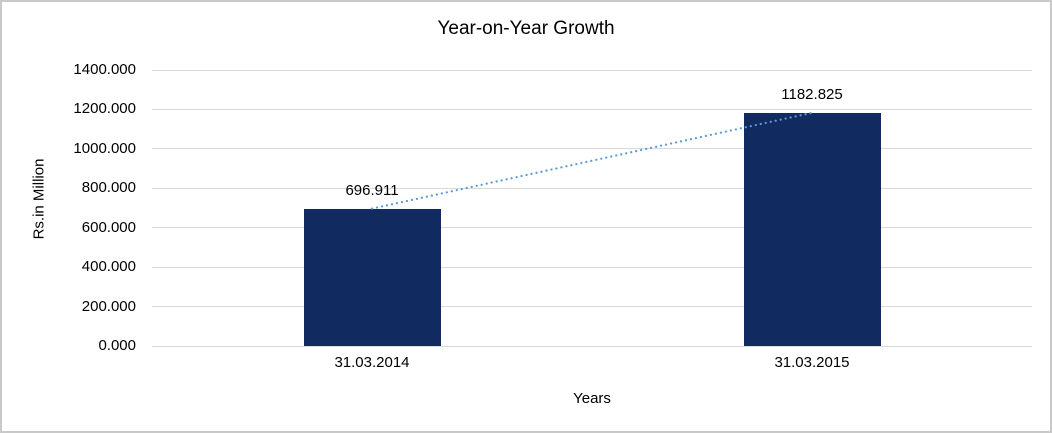 This screenshot has width=1052, height=433. Describe the element at coordinates (372, 277) in the screenshot. I see `bar-31.03.2014` at that location.